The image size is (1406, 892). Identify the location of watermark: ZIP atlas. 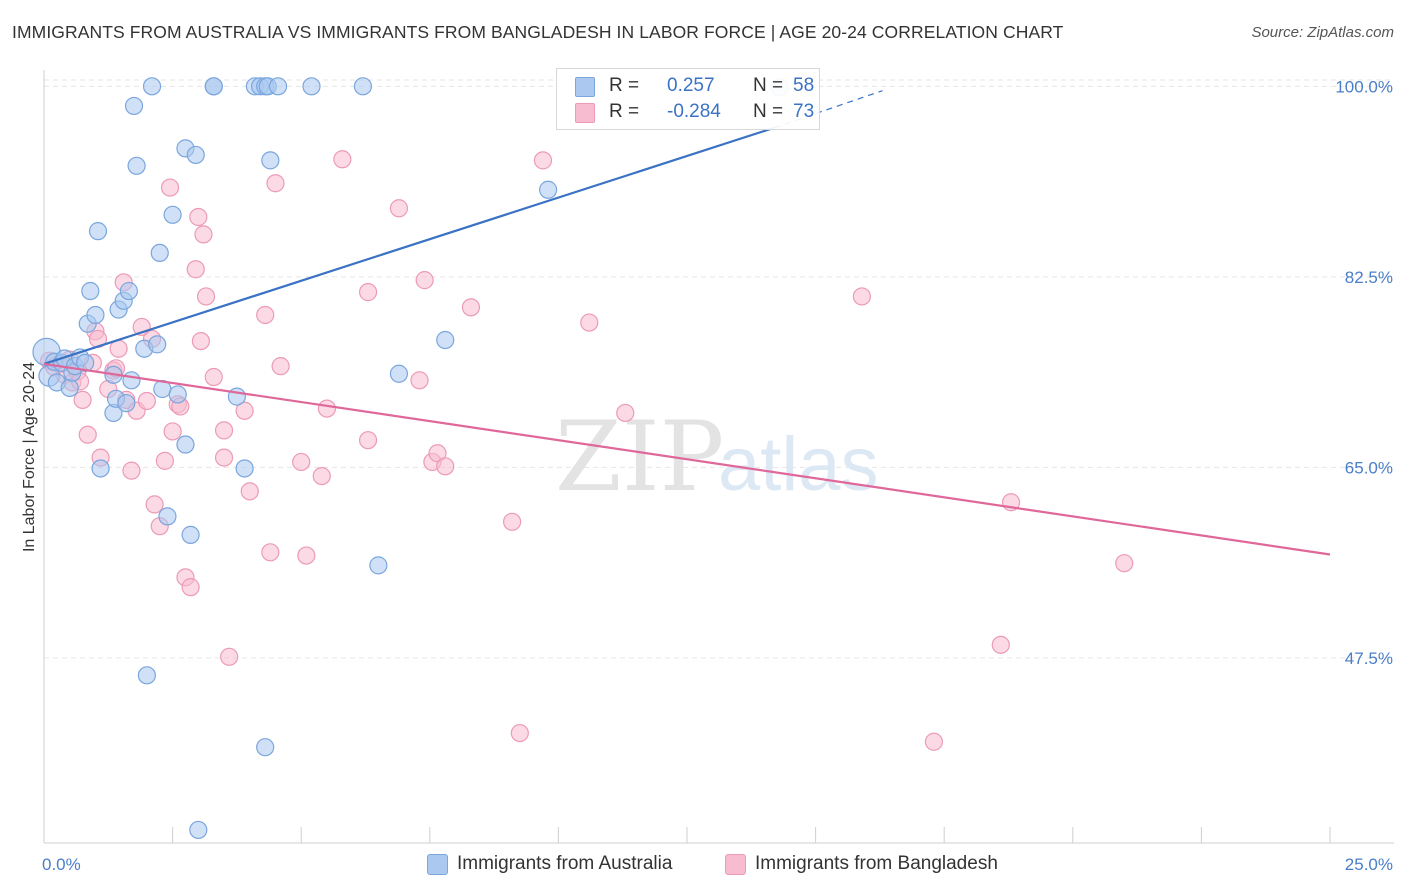
(717, 457).